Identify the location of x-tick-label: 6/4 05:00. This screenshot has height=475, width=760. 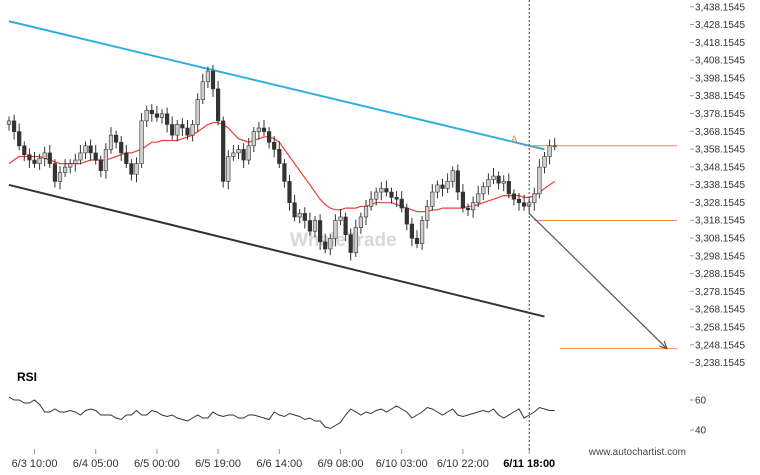
(96, 464).